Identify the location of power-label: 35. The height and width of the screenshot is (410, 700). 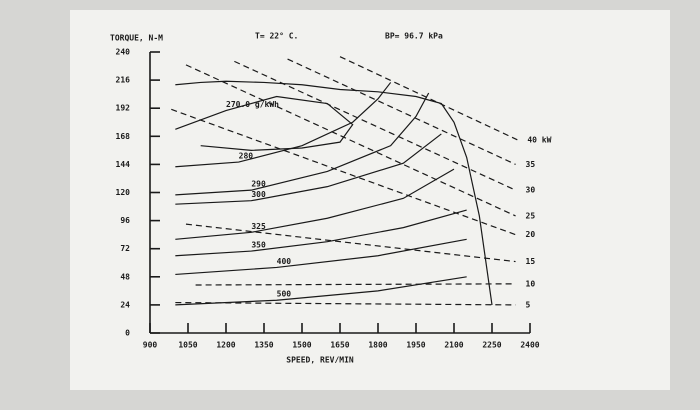
(531, 164).